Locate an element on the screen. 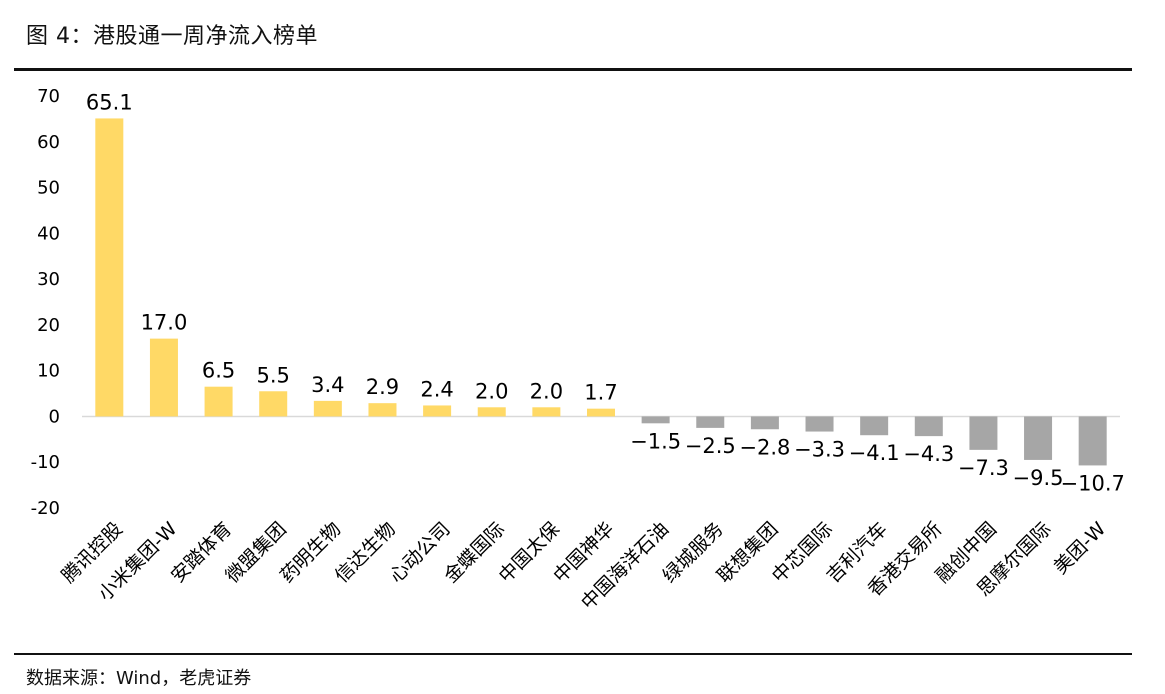 Image resolution: width=1165 pixels, height=694 pixels. data-label: 65.1 is located at coordinates (109, 102).